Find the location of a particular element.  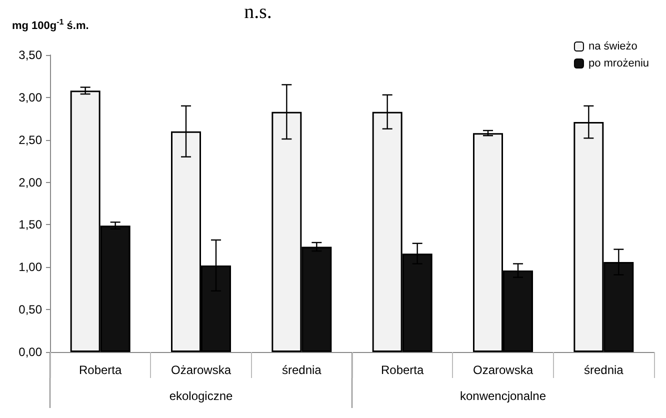

x-tick-label: Ozarowska is located at coordinates (503, 370).